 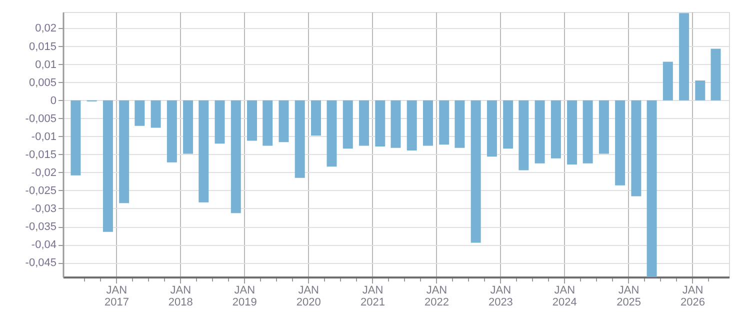 I want to click on y-tick-label: -0,04, so click(x=43, y=245).